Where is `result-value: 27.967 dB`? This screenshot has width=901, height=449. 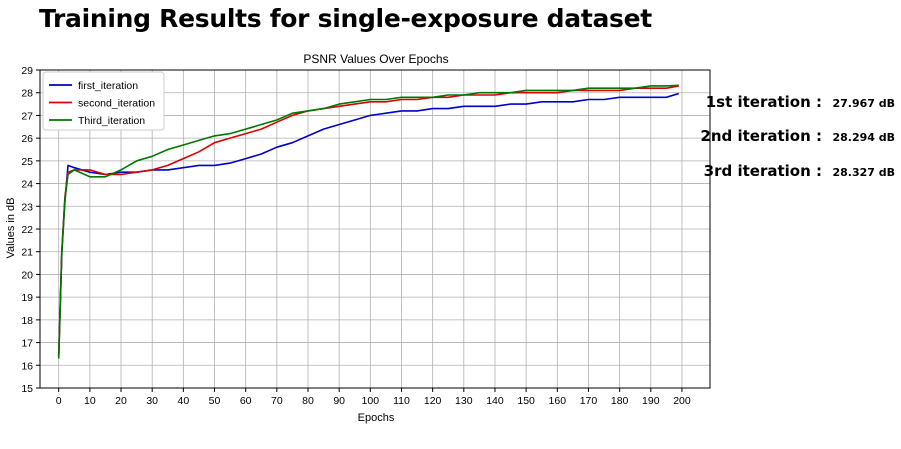 result-value: 27.967 dB is located at coordinates (863, 103).